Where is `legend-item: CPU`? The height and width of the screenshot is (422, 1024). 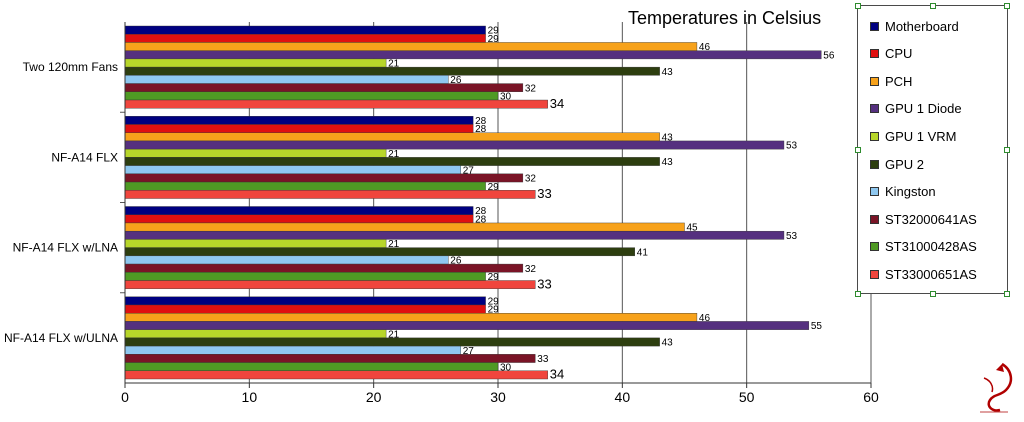
legend-item: CPU is located at coordinates (891, 54).